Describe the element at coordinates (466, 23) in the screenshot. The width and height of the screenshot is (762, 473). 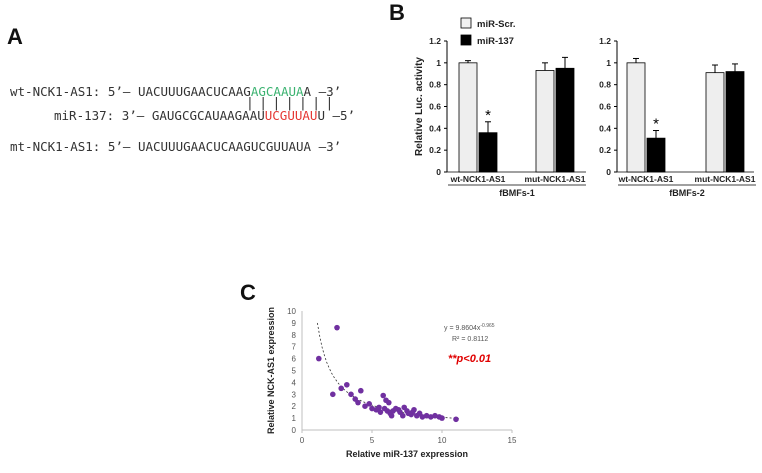
I see `legend-swatch-scr` at that location.